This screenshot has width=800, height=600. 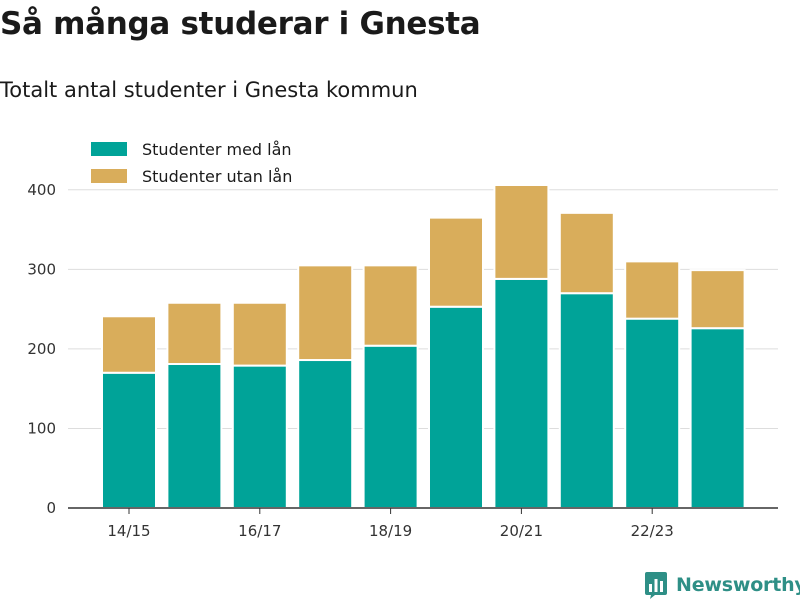 What do you see at coordinates (128, 531) in the screenshot?
I see `x-tick-label: 14/15` at bounding box center [128, 531].